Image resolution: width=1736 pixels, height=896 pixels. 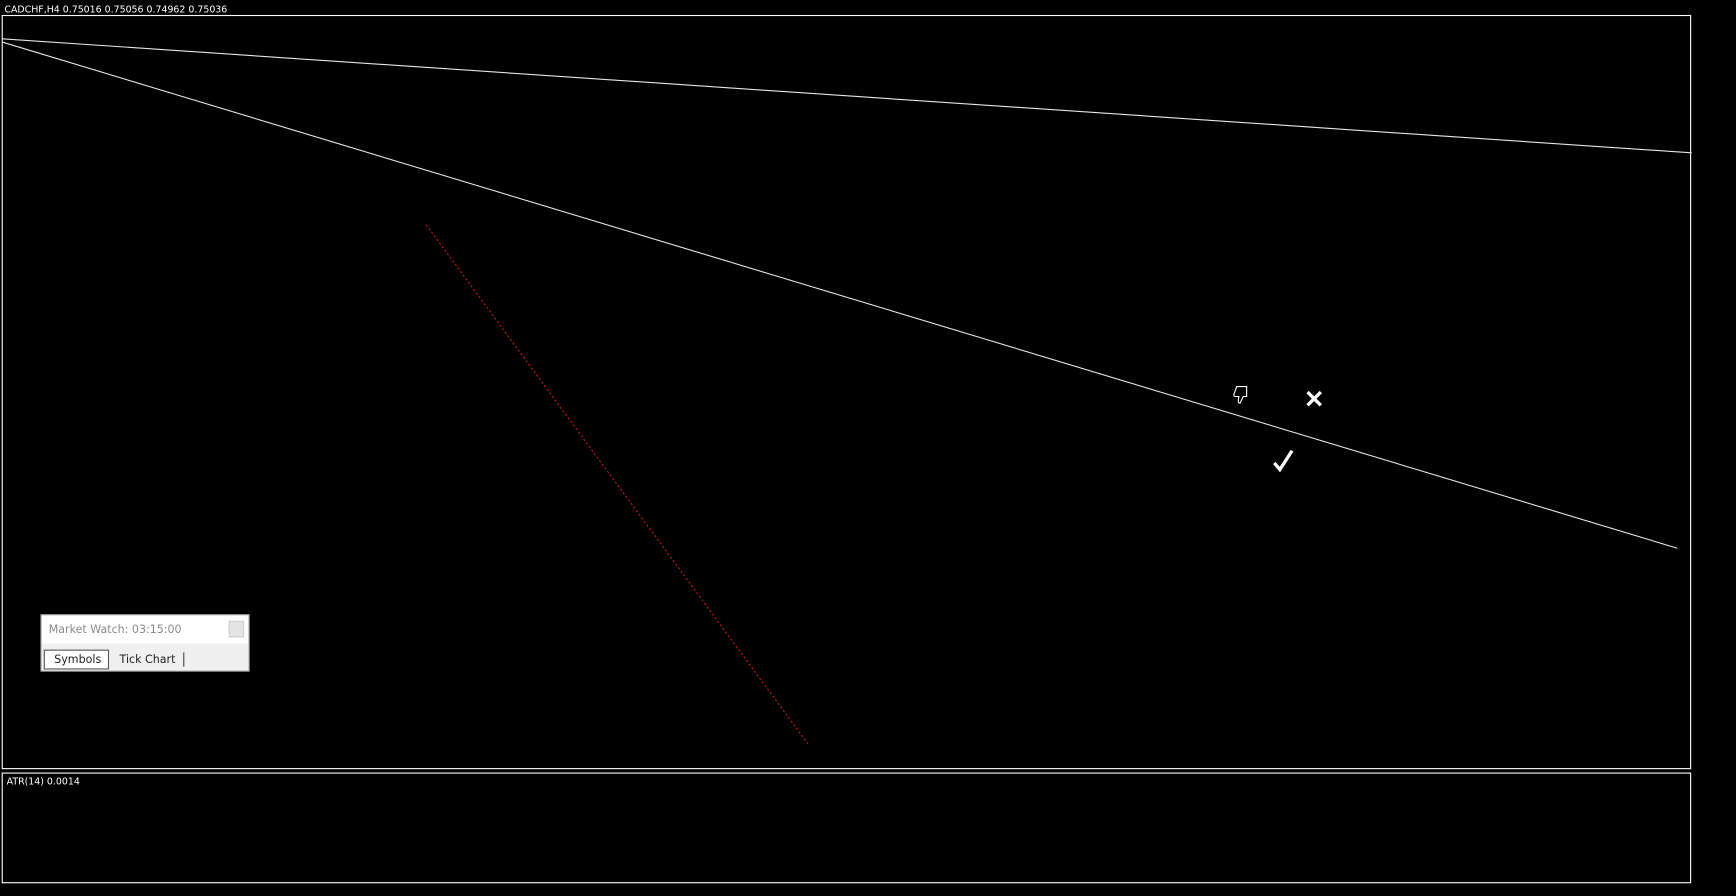 I want to click on tab-active, so click(x=76, y=659).